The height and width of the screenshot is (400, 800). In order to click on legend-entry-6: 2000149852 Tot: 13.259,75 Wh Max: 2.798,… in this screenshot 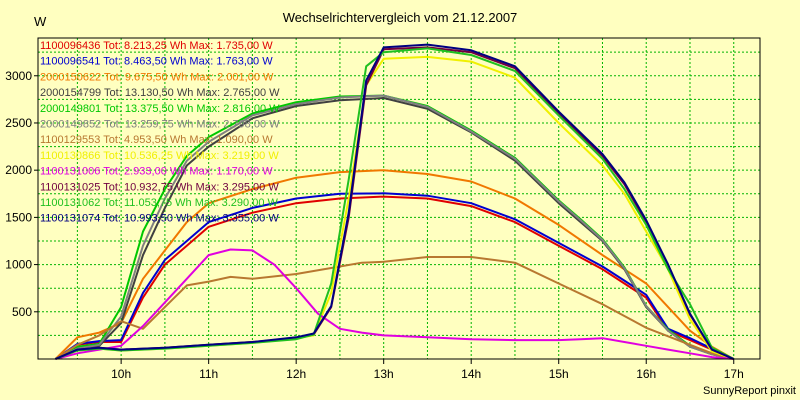, I will do `click(160, 125)`.